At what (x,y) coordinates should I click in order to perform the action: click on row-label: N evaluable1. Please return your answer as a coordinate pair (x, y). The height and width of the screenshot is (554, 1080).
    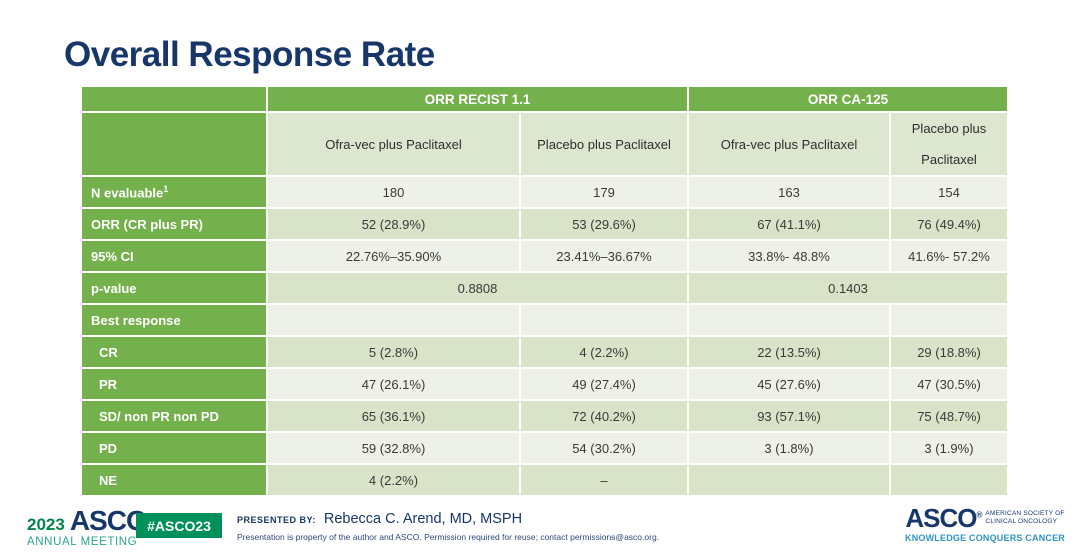
    Looking at the image, I should click on (174, 192).